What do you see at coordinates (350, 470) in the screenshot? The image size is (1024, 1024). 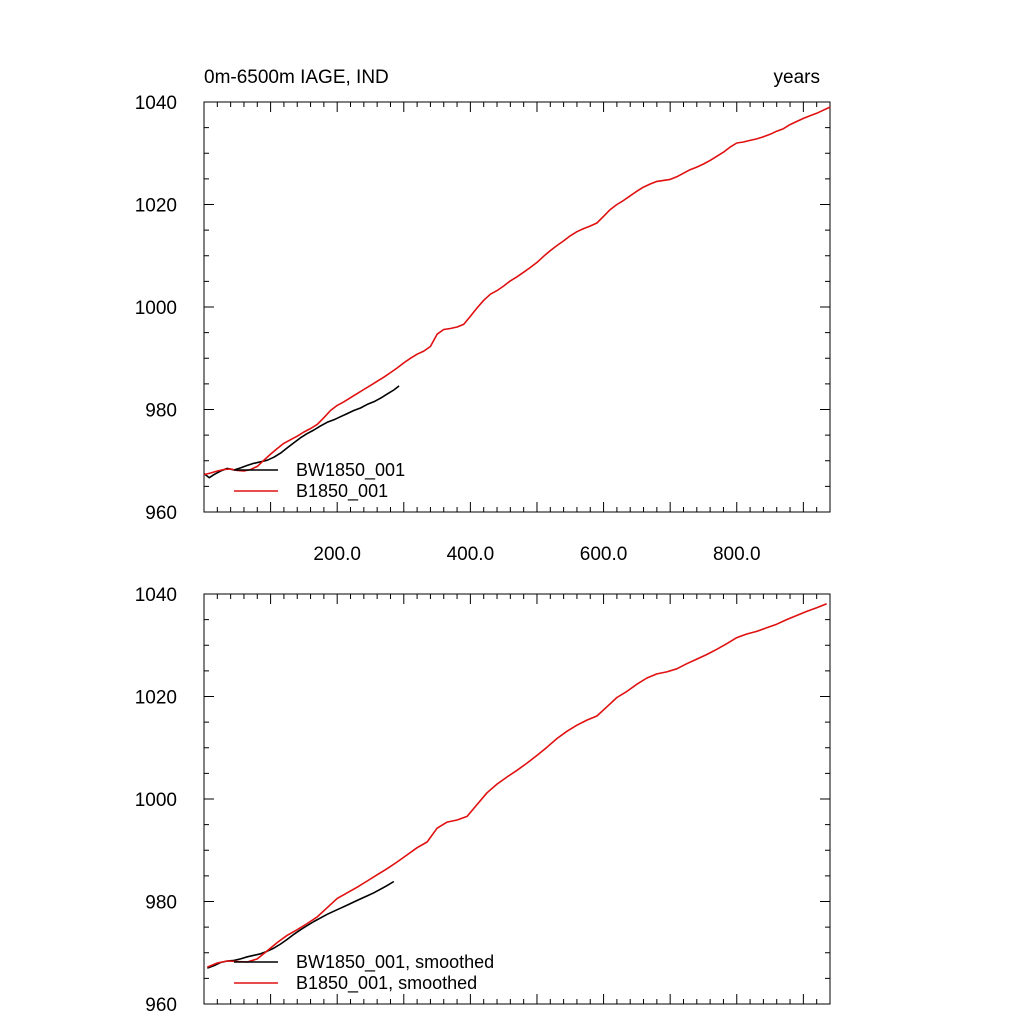 I see `legend-label-0: BW1850_001` at bounding box center [350, 470].